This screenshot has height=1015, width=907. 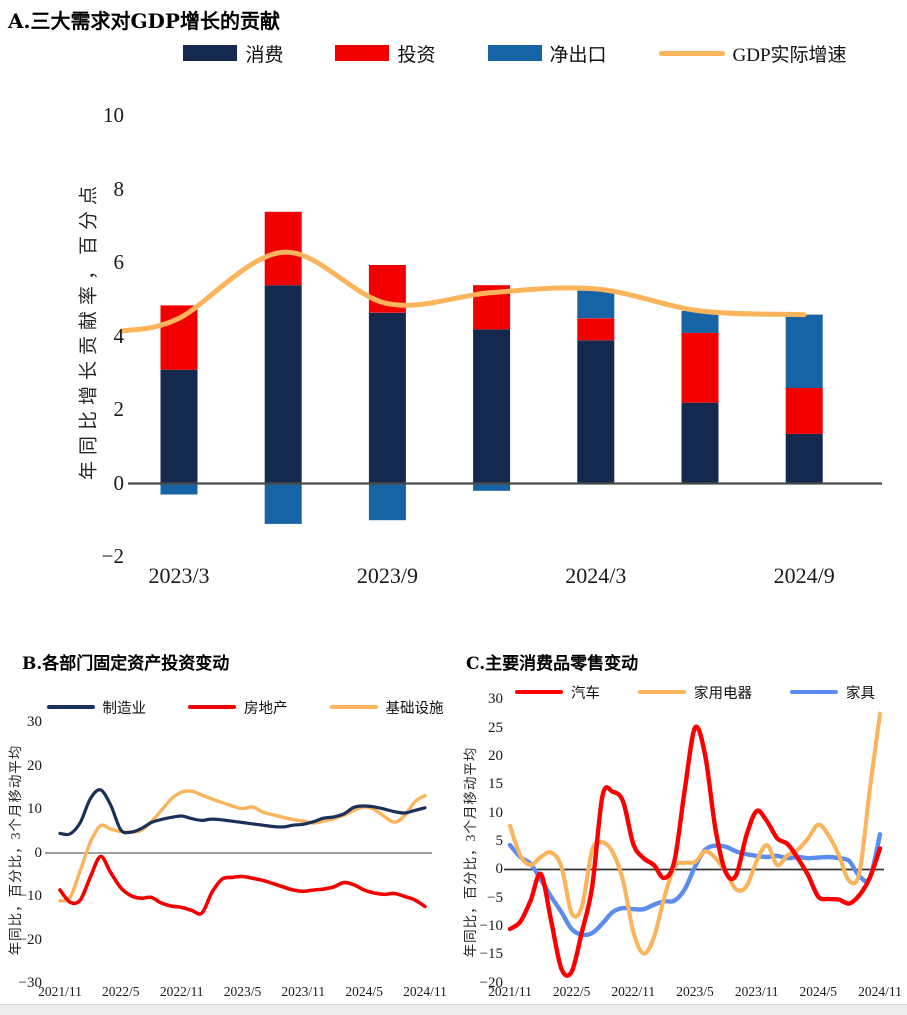 What do you see at coordinates (144, 21) in the screenshot?
I see `panel-a-title: A.三大需求对GDP增长的贡献` at bounding box center [144, 21].